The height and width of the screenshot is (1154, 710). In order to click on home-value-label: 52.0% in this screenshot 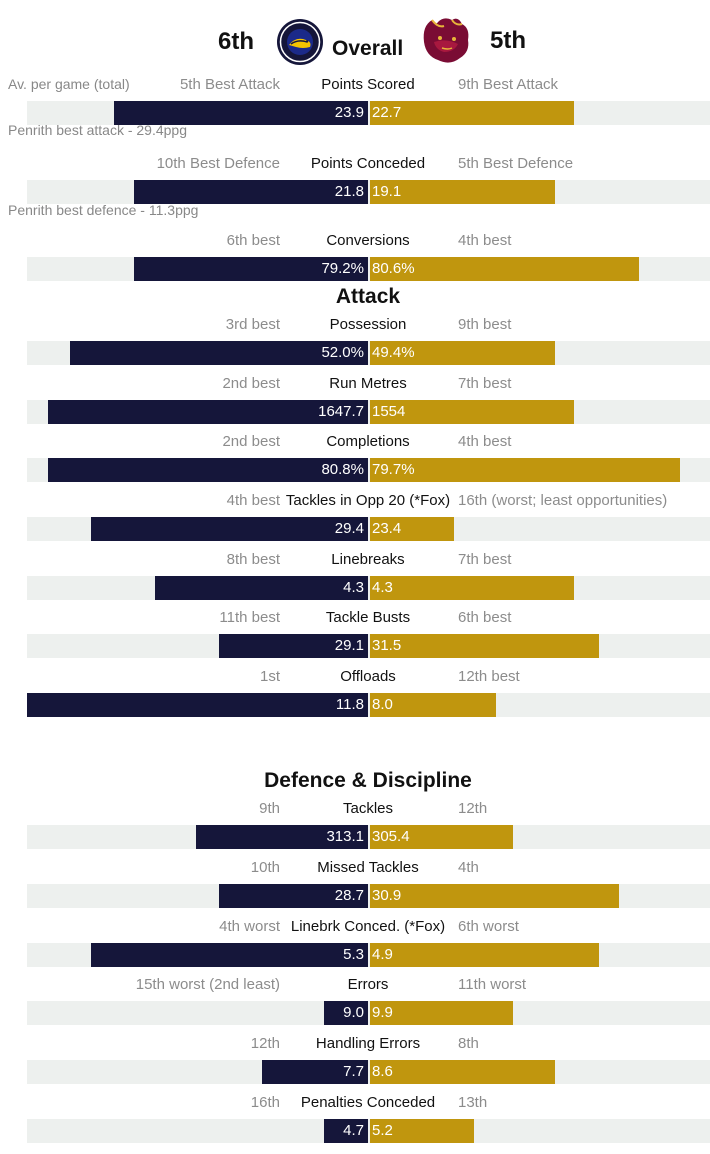, I will do `click(342, 352)`.